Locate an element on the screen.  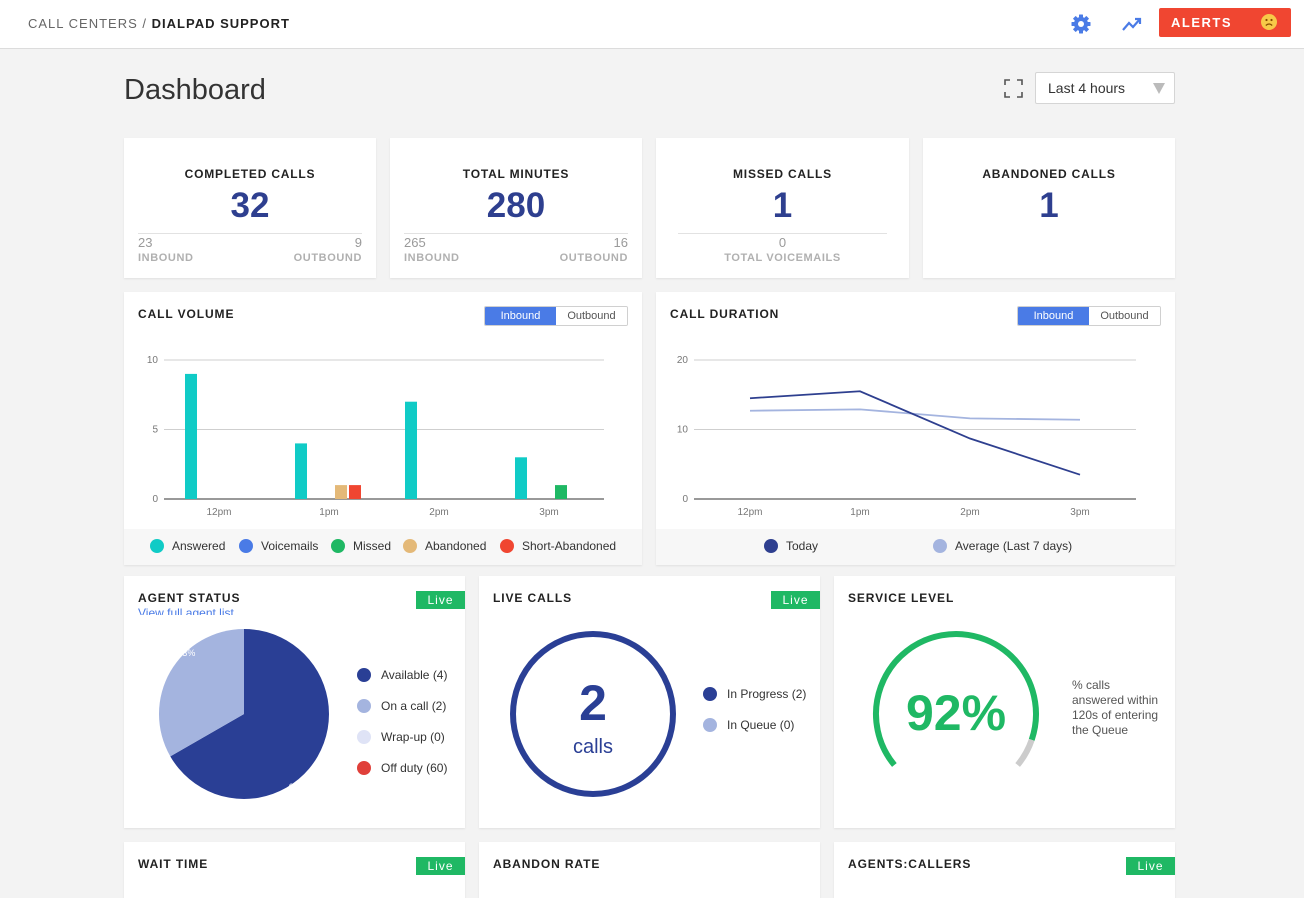
top-bar: CALL CENTERS / DIALPAD SUPPORT ALE is located at coordinates (652, 24).